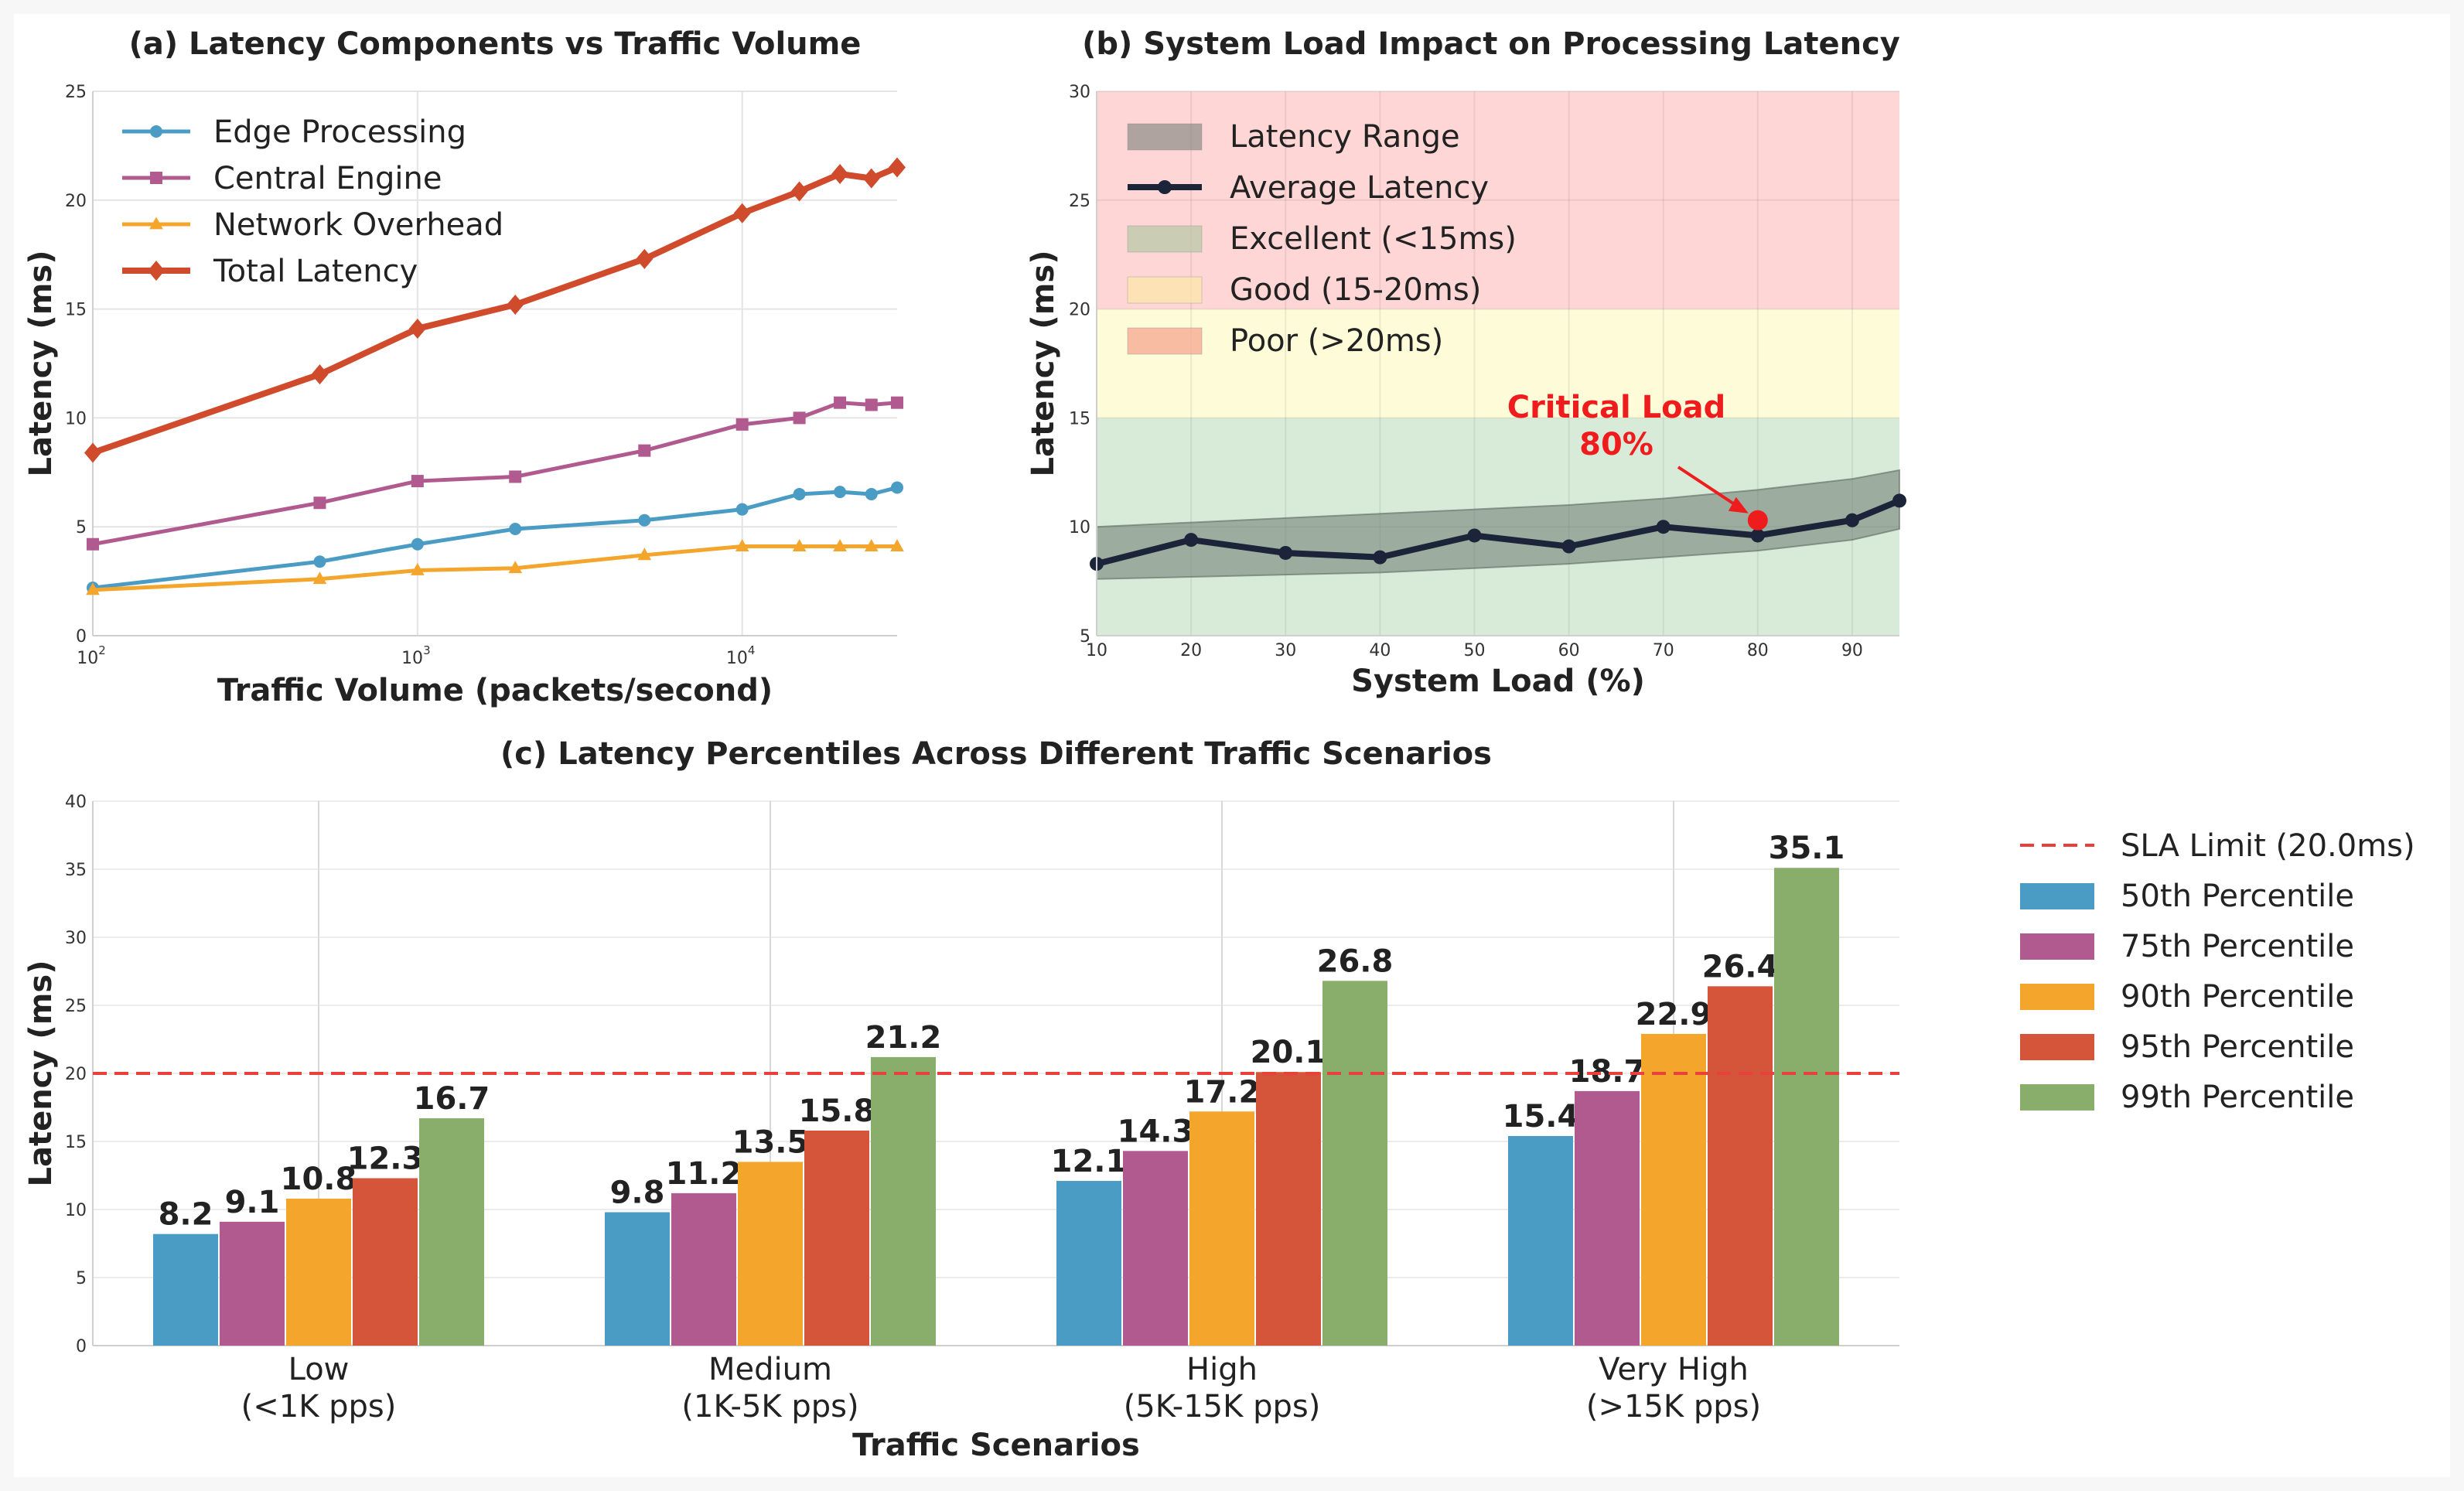 The image size is (2464, 1491). I want to click on legend-label: Good (15-20ms), so click(1355, 290).